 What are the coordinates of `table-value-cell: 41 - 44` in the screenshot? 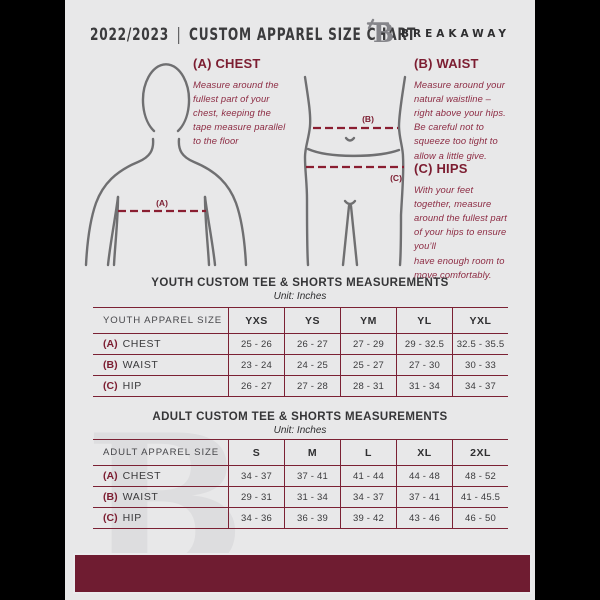 It's located at (368, 476).